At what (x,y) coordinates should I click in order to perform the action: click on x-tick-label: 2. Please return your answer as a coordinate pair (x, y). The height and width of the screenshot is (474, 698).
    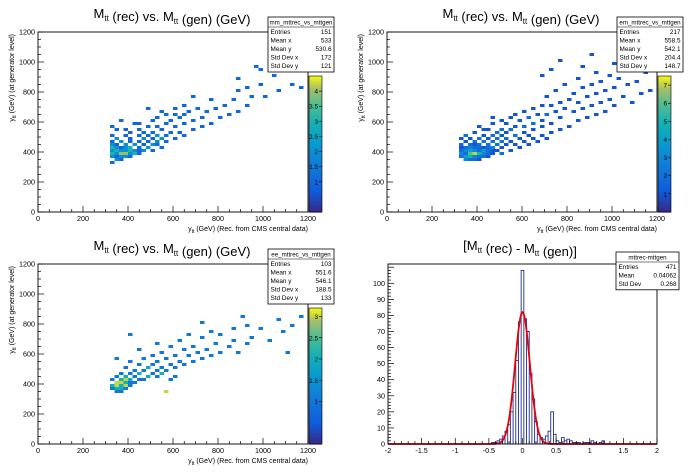
    Looking at the image, I should click on (657, 450).